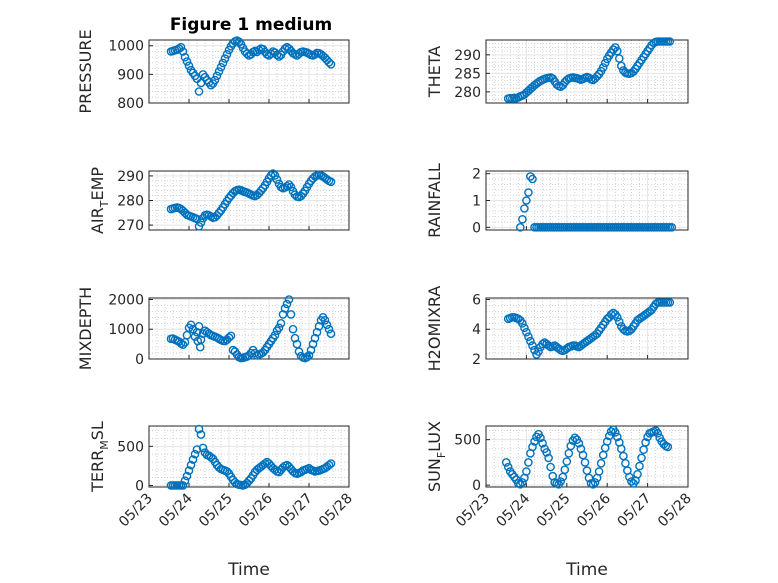 The image size is (778, 583). What do you see at coordinates (219, 200) in the screenshot?
I see `subplot-3: 270 280 290 AIRTEMP` at bounding box center [219, 200].